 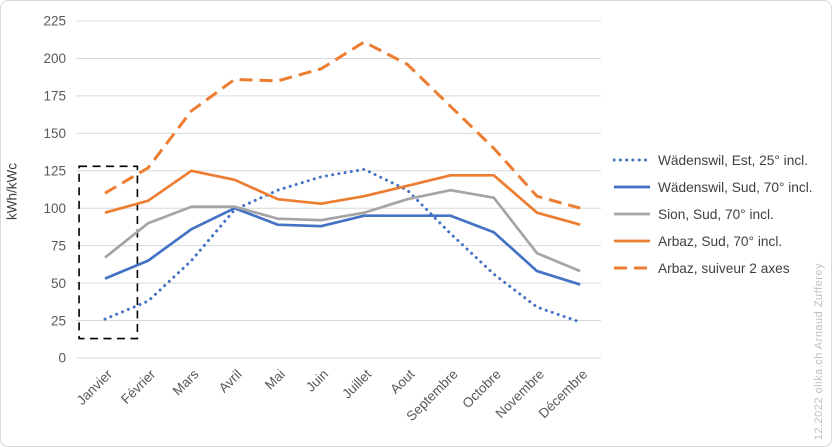 What do you see at coordinates (402, 381) in the screenshot?
I see `x-tick-label: Aout` at bounding box center [402, 381].